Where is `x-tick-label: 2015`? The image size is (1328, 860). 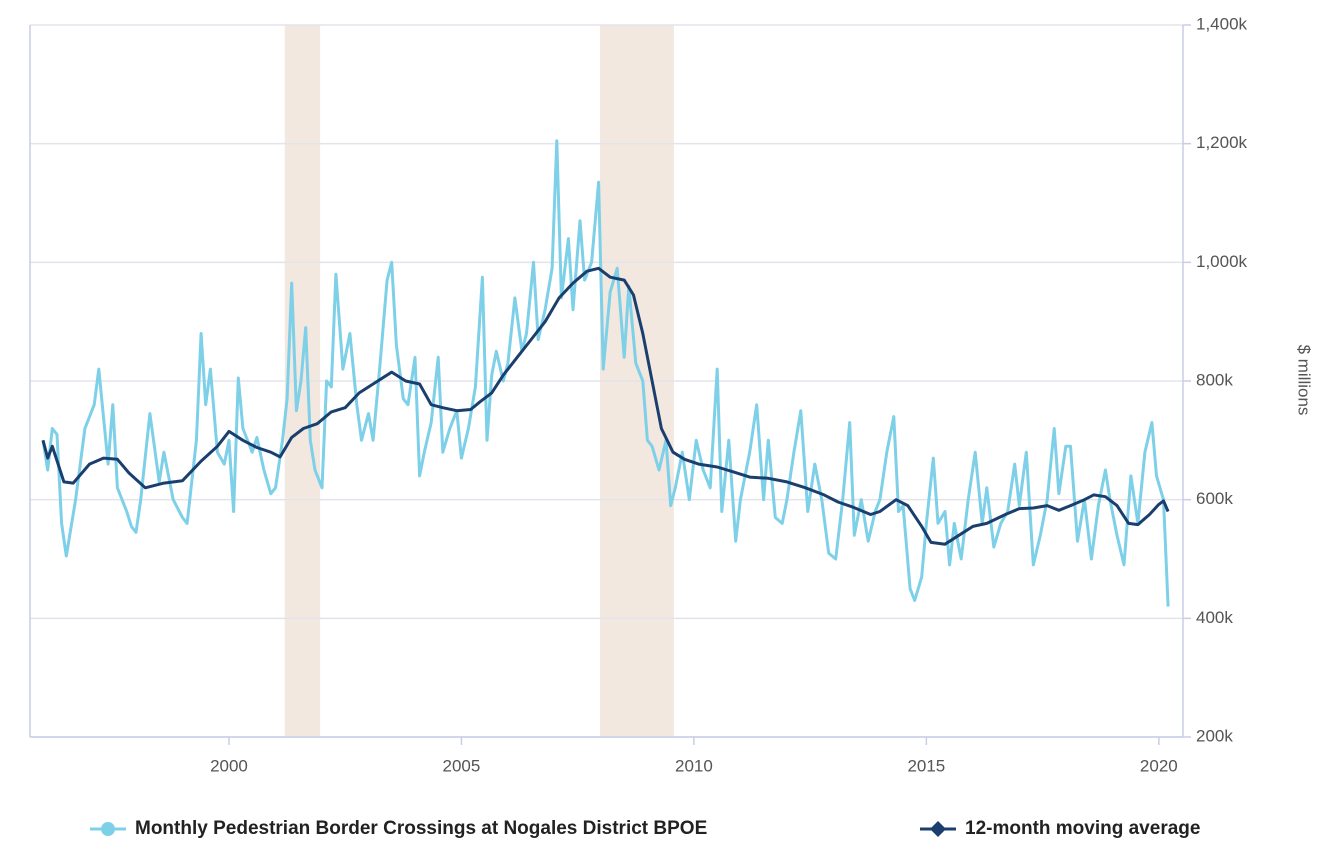 x-tick-label: 2015 is located at coordinates (926, 765).